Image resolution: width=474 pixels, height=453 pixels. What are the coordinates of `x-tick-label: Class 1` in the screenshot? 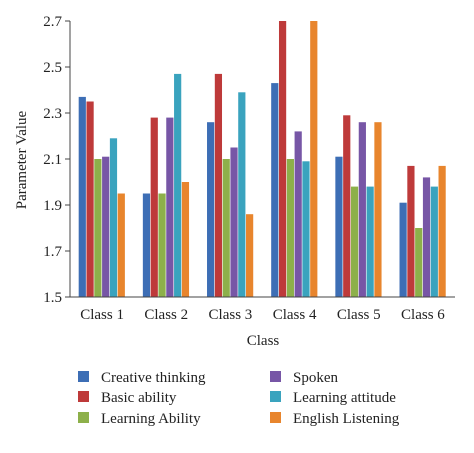 It's located at (102, 315).